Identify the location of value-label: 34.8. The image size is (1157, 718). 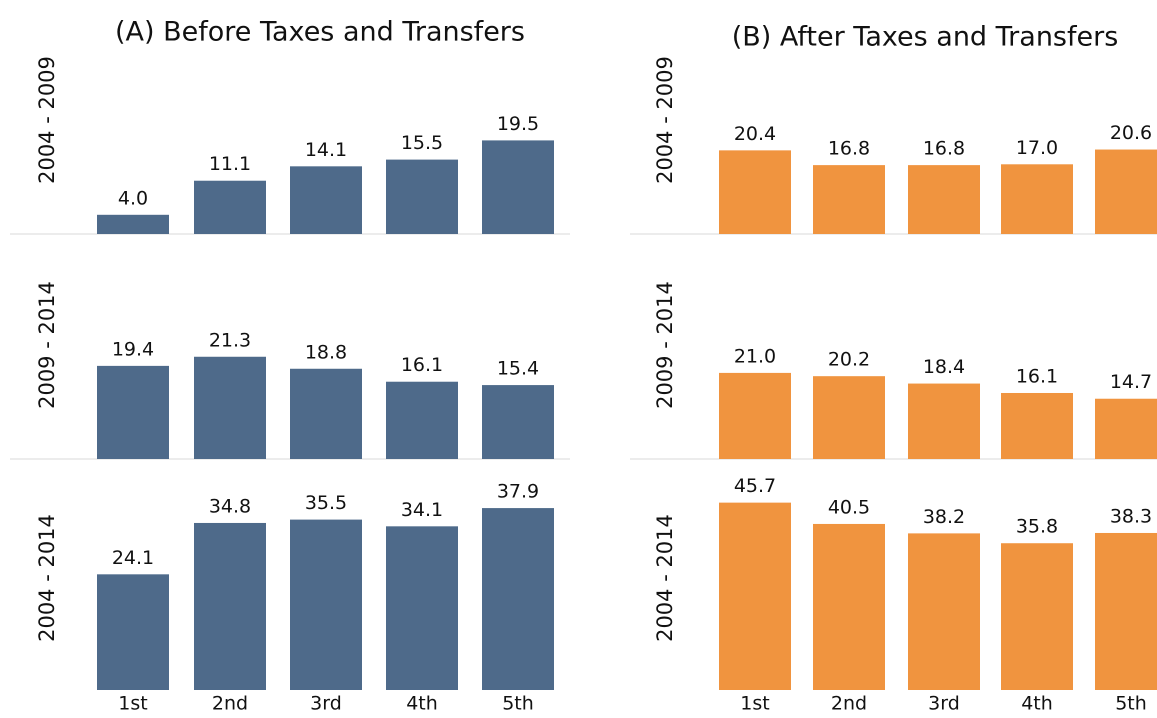
(230, 506).